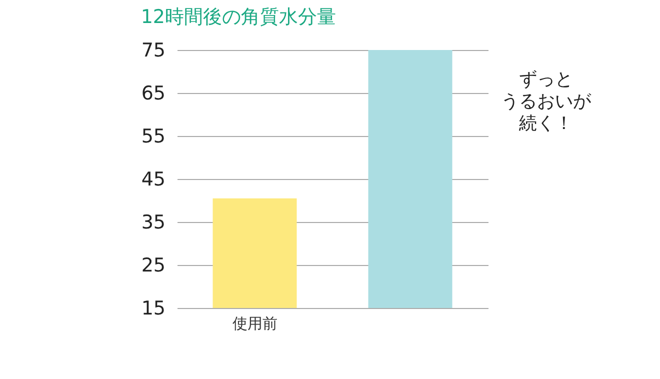 This screenshot has width=660, height=379. What do you see at coordinates (153, 179) in the screenshot?
I see `y-tick-label: 45` at bounding box center [153, 179].